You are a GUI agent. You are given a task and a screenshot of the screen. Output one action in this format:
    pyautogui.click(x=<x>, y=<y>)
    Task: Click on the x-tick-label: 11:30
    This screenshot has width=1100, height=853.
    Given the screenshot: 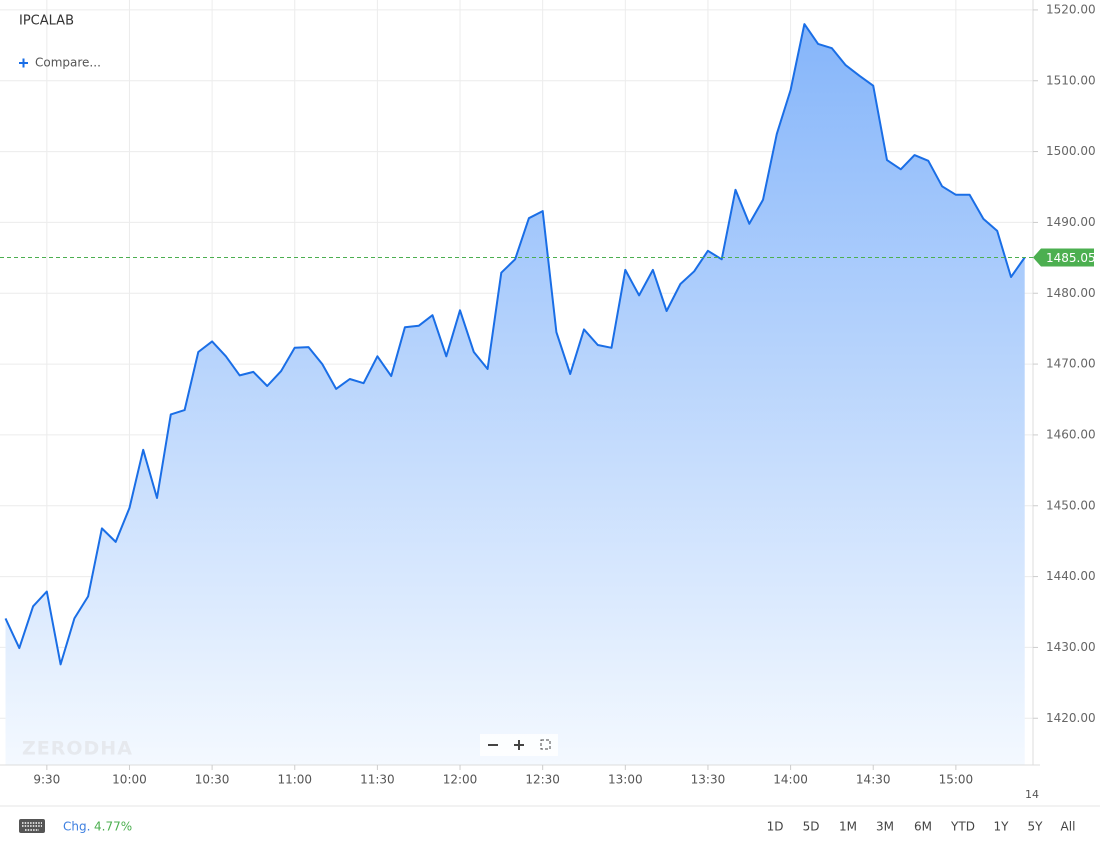 What is the action you would take?
    pyautogui.click(x=377, y=780)
    